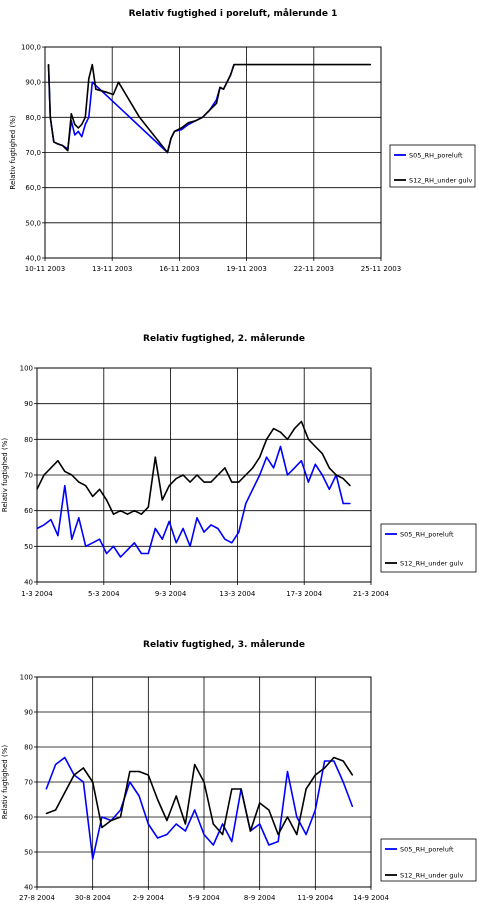 Image resolution: width=482 pixels, height=915 pixels. I want to click on x-tick-label: 21-3 2004, so click(371, 594).